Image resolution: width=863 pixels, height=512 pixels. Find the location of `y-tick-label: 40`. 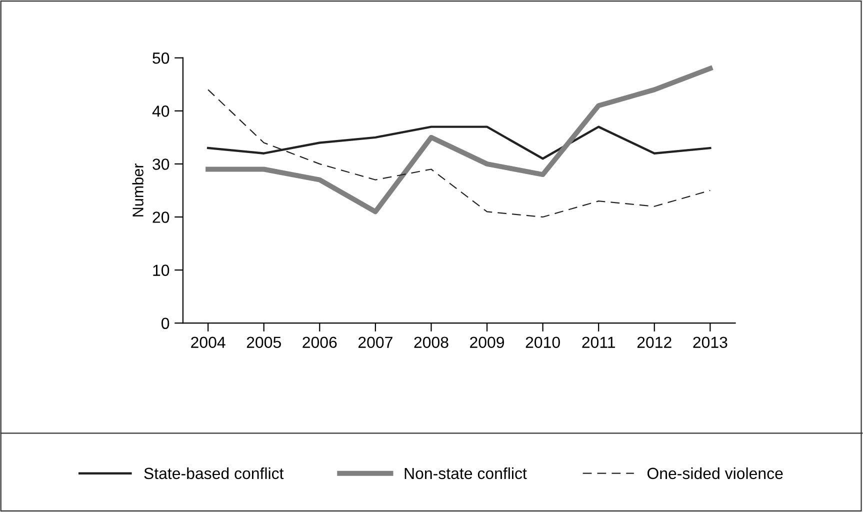

y-tick-label: 40 is located at coordinates (161, 111).